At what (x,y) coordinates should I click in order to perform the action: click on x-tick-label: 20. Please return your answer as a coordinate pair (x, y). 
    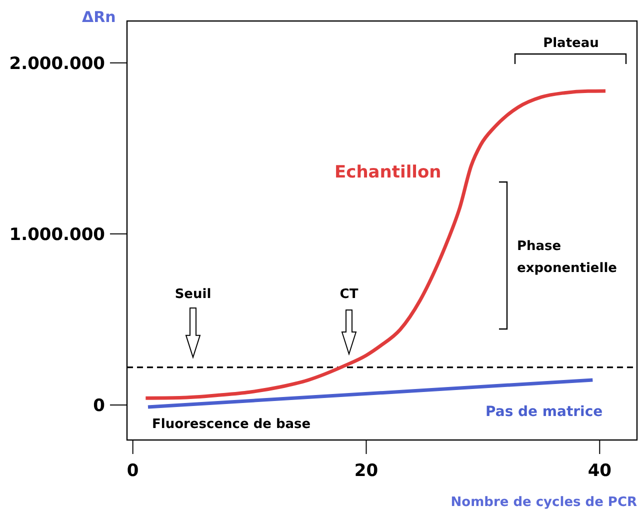
    Looking at the image, I should click on (366, 471).